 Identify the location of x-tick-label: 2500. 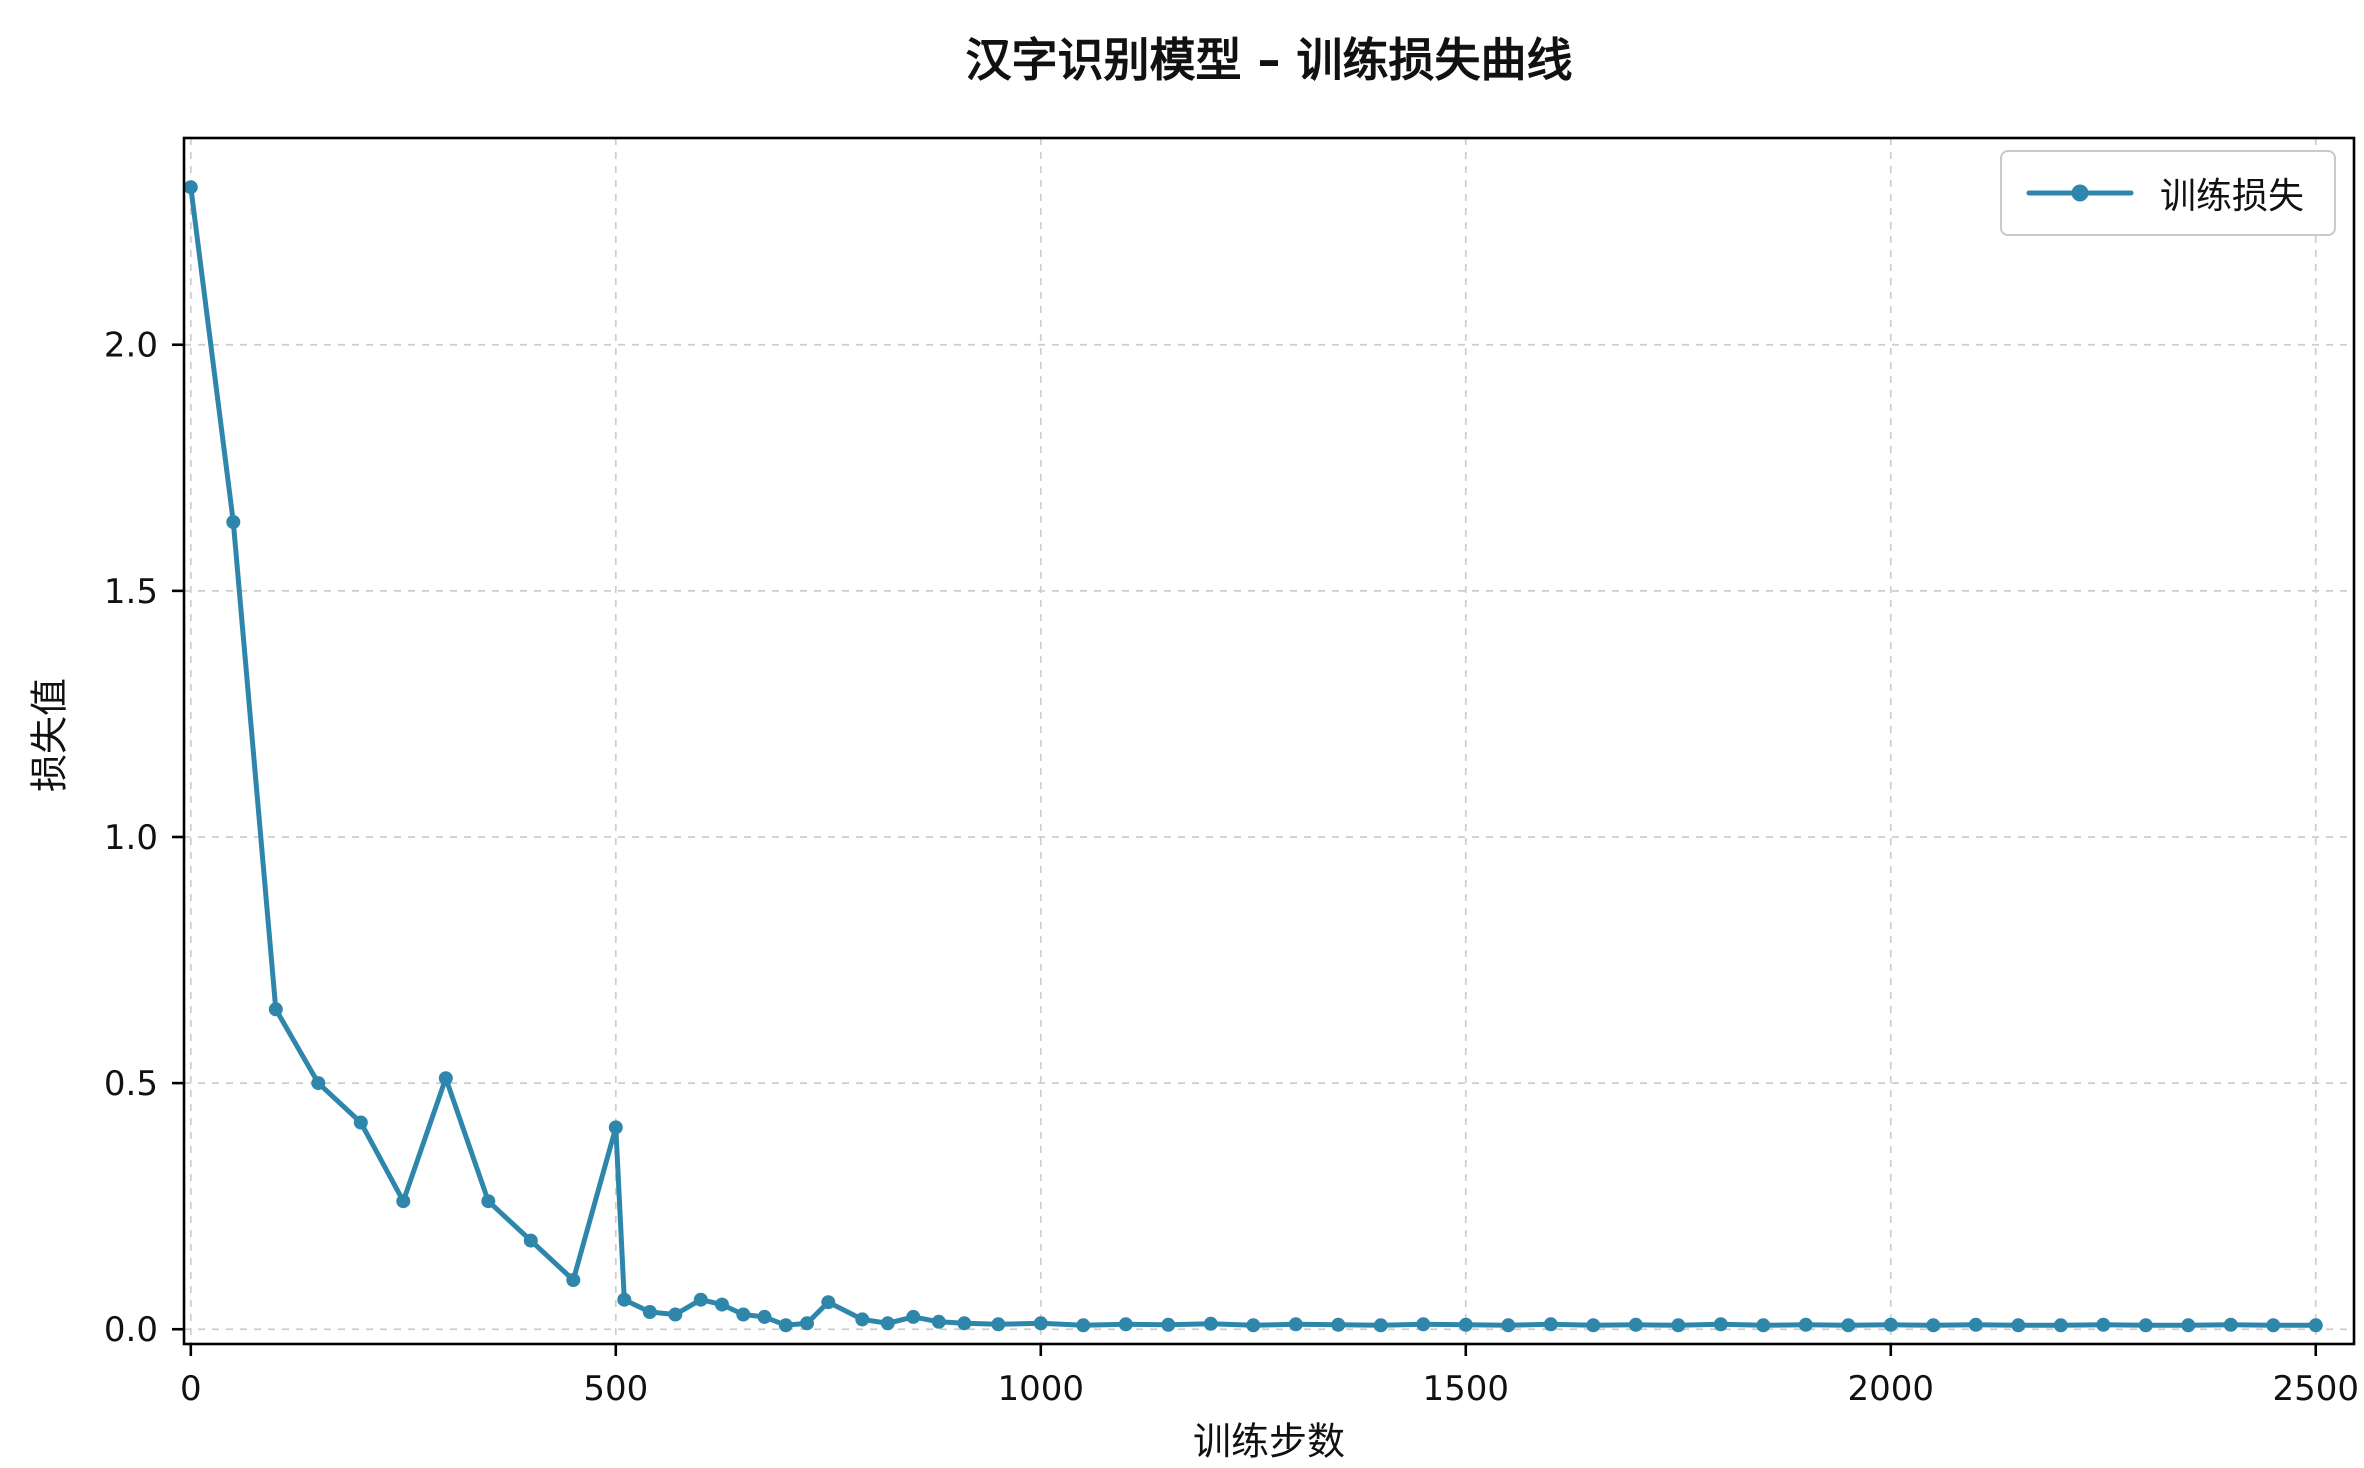
(2315, 1389).